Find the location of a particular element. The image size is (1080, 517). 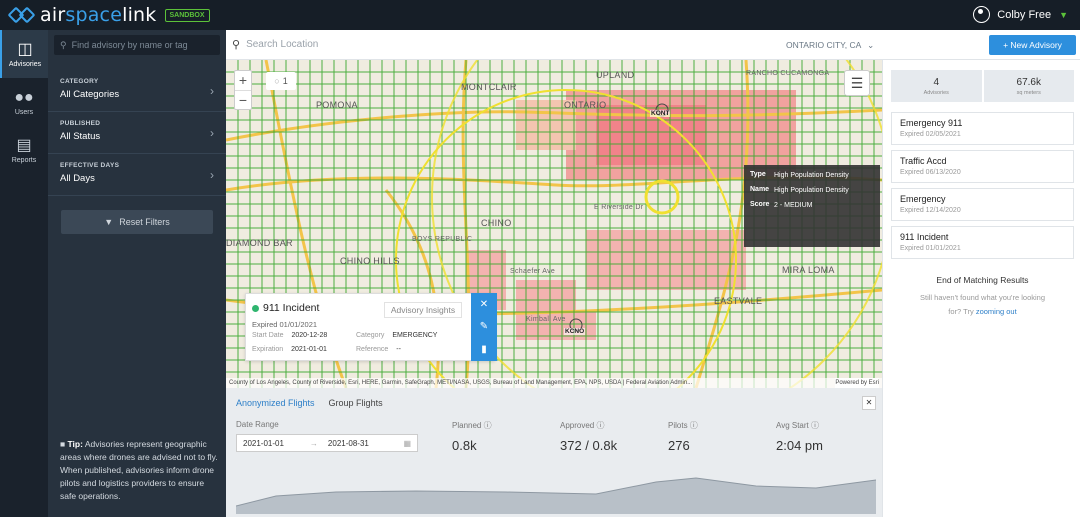

advisory-search-input: ⚲ Find advisory by name or tag is located at coordinates (137, 45).